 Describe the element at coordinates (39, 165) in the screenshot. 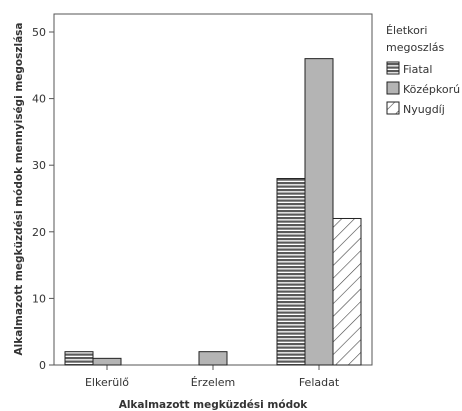

I see `y-tick-label: 30` at that location.